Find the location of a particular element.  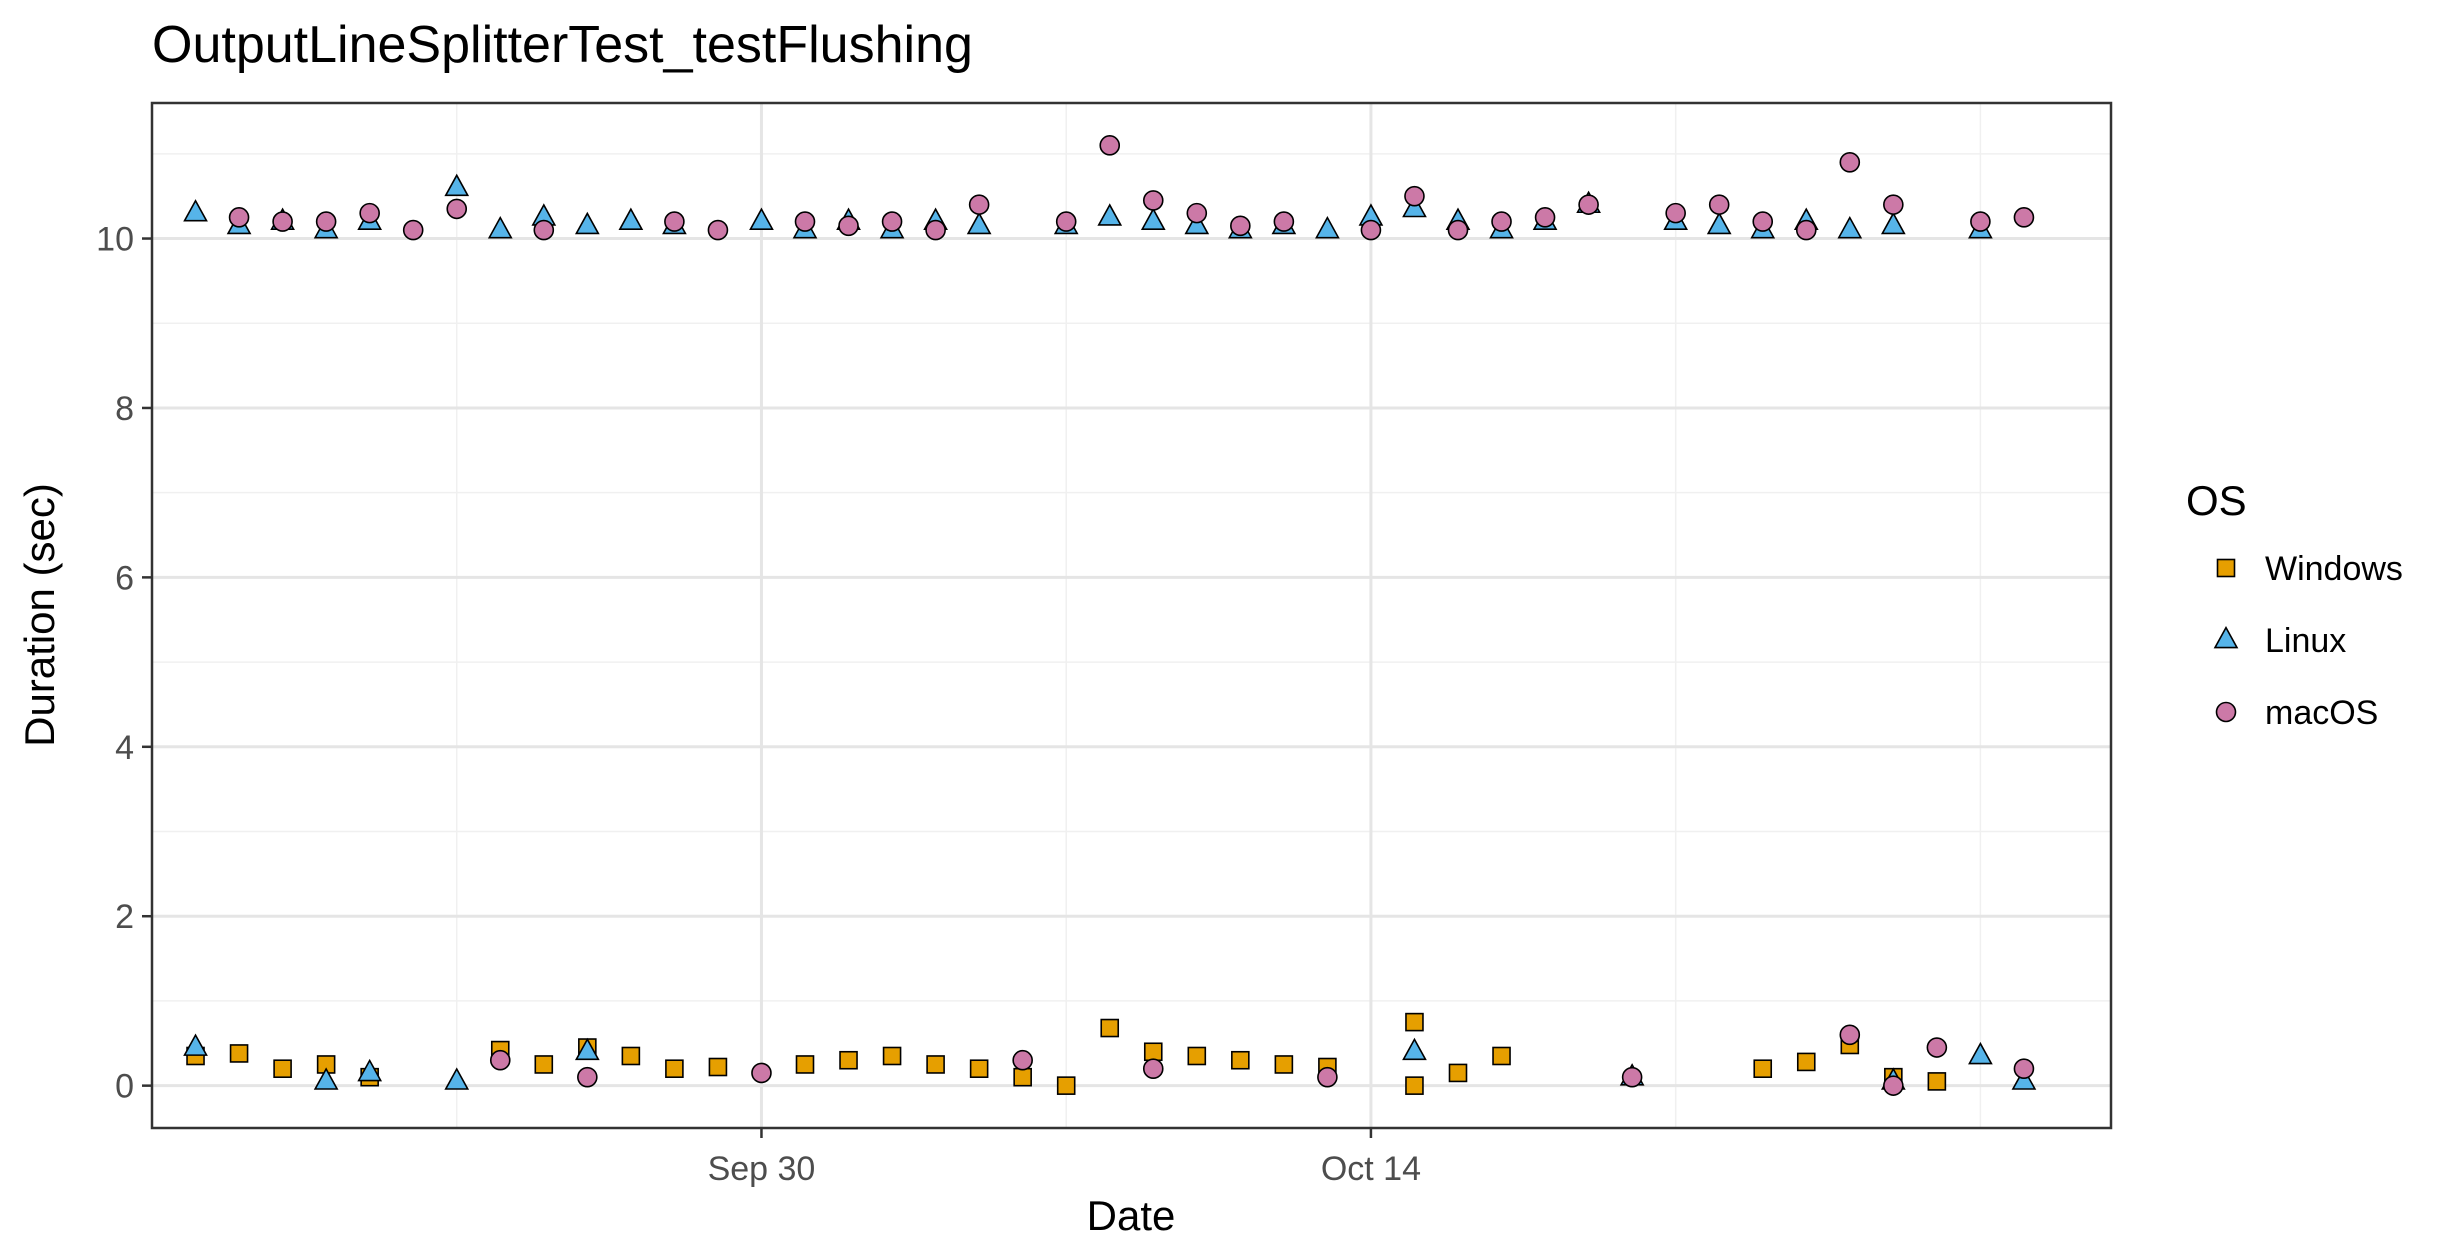

y-tick-label: 0 is located at coordinates (124, 1087).